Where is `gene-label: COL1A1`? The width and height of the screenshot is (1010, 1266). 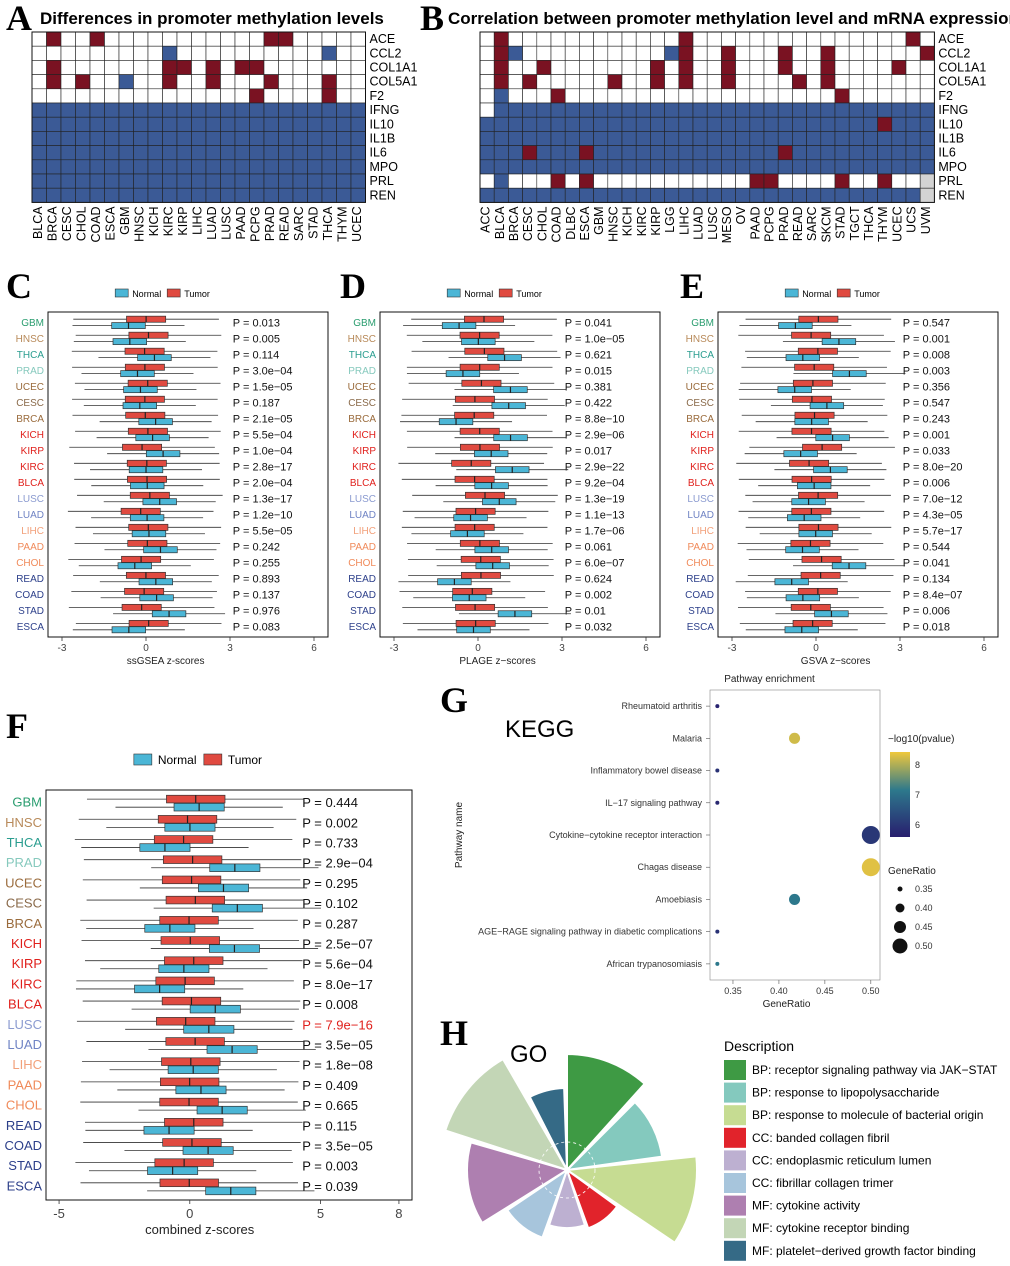
gene-label: COL1A1 is located at coordinates (962, 67).